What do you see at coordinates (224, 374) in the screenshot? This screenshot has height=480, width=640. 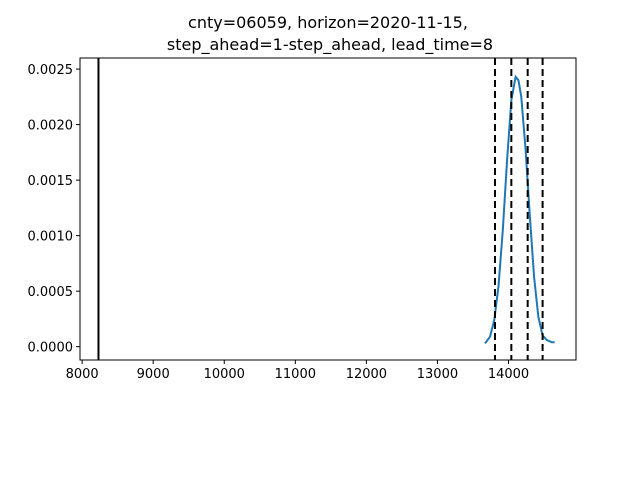 I see `x-tick-label: 10000` at bounding box center [224, 374].